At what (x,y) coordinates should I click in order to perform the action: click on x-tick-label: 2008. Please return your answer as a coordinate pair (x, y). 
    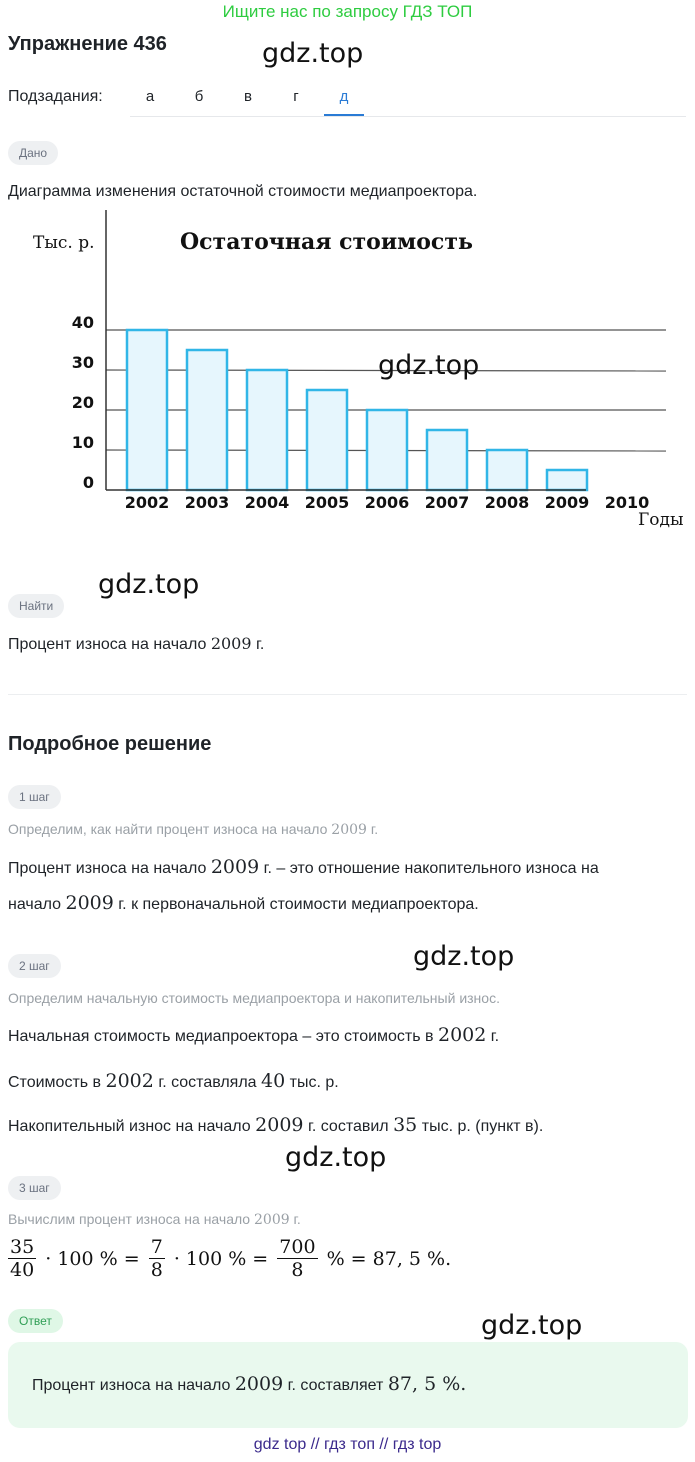
    Looking at the image, I should click on (507, 502).